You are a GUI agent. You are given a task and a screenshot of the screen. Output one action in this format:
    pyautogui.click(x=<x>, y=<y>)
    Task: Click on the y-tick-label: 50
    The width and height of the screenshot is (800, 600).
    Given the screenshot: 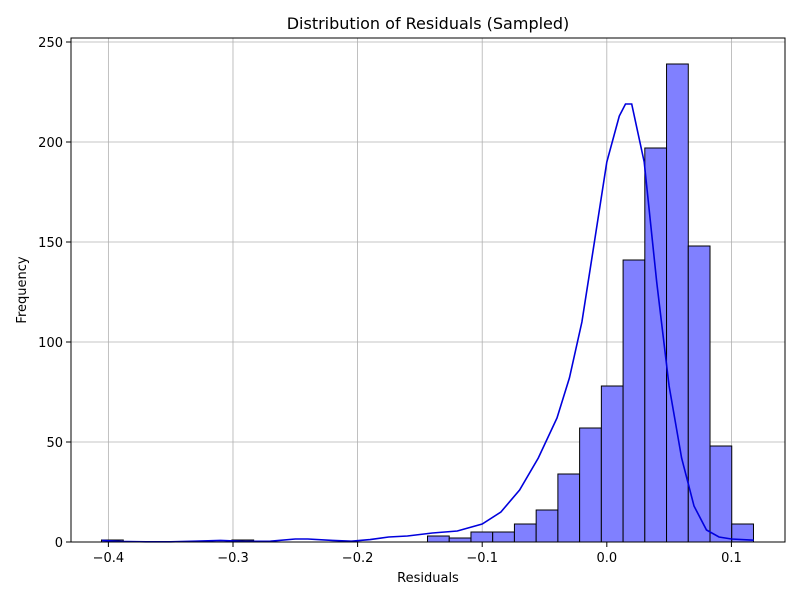 What is the action you would take?
    pyautogui.click(x=54, y=443)
    